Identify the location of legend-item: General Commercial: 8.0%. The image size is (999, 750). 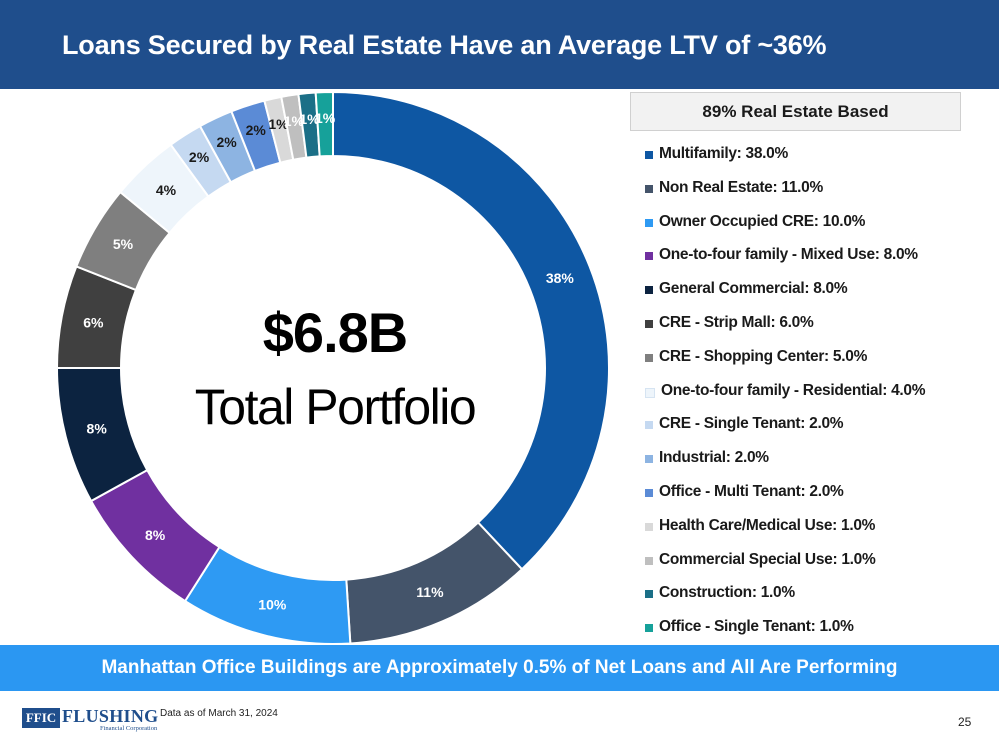
(820, 297).